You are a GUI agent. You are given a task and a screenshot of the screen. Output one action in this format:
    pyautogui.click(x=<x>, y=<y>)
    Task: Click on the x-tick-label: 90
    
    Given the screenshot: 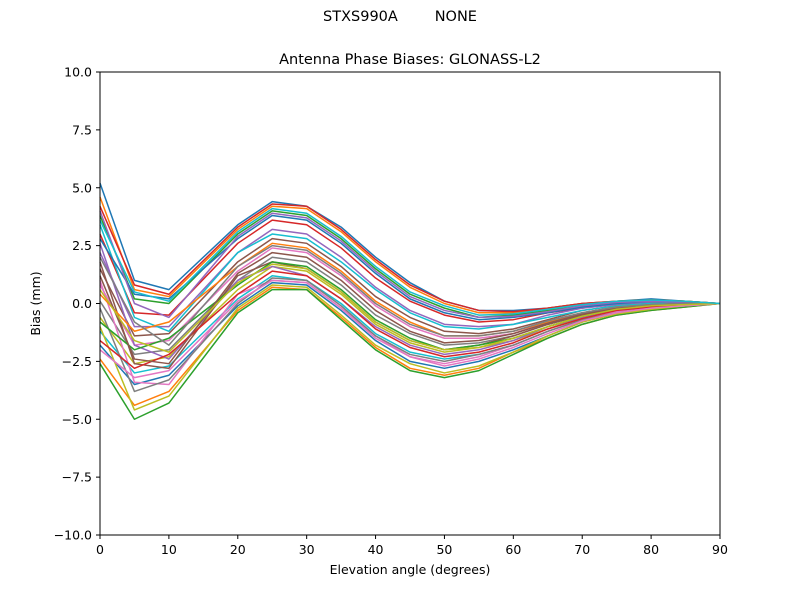 What is the action you would take?
    pyautogui.click(x=720, y=549)
    